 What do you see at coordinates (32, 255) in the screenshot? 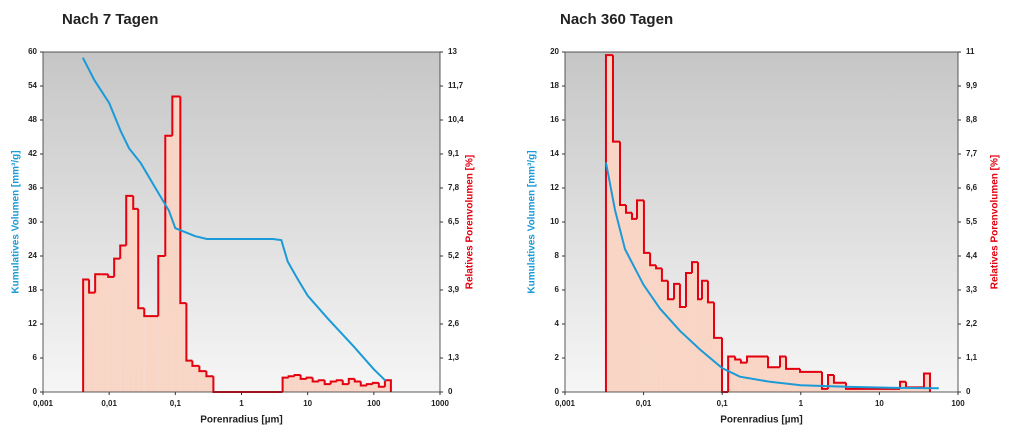
I see `y-tick-label: 24` at bounding box center [32, 255].